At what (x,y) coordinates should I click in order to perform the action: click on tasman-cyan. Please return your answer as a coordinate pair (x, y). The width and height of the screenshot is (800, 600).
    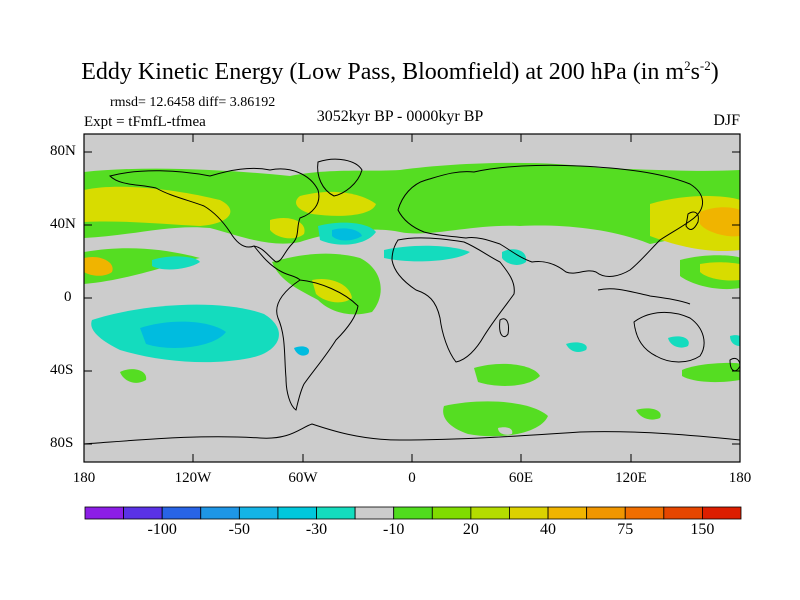
    Looking at the image, I should click on (678, 342).